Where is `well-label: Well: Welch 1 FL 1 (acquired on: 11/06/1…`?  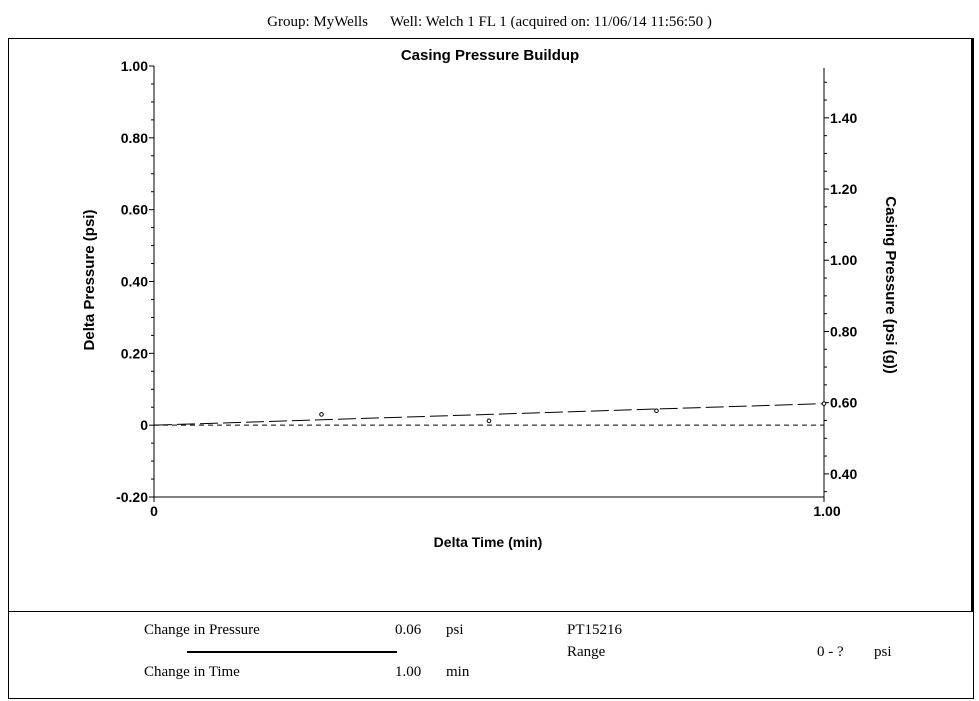
well-label: Well: Welch 1 FL 1 (acquired on: 11/06/1… is located at coordinates (551, 22).